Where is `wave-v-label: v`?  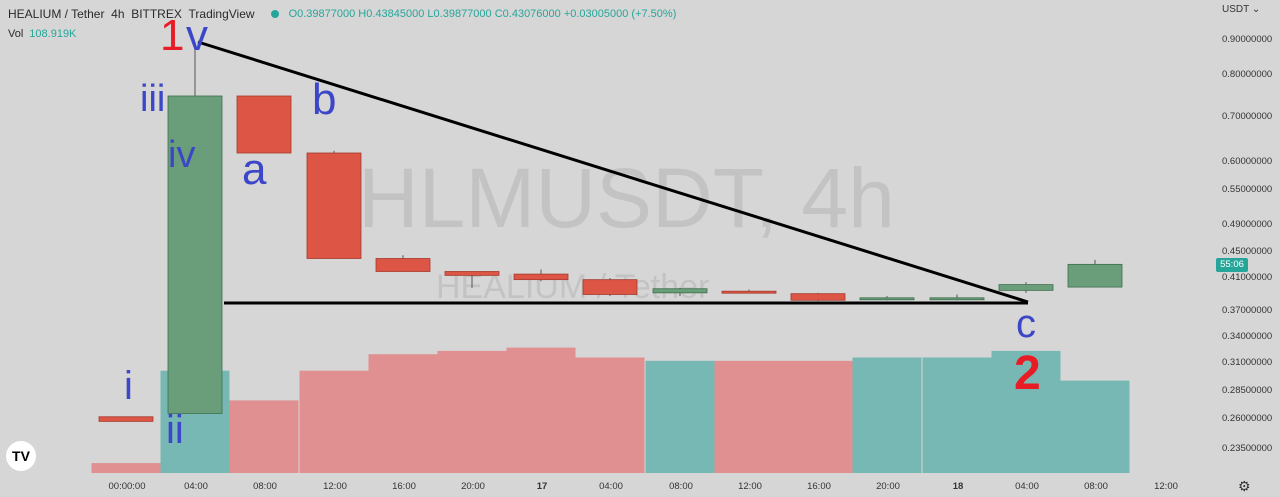
wave-v-label: v is located at coordinates (197, 35).